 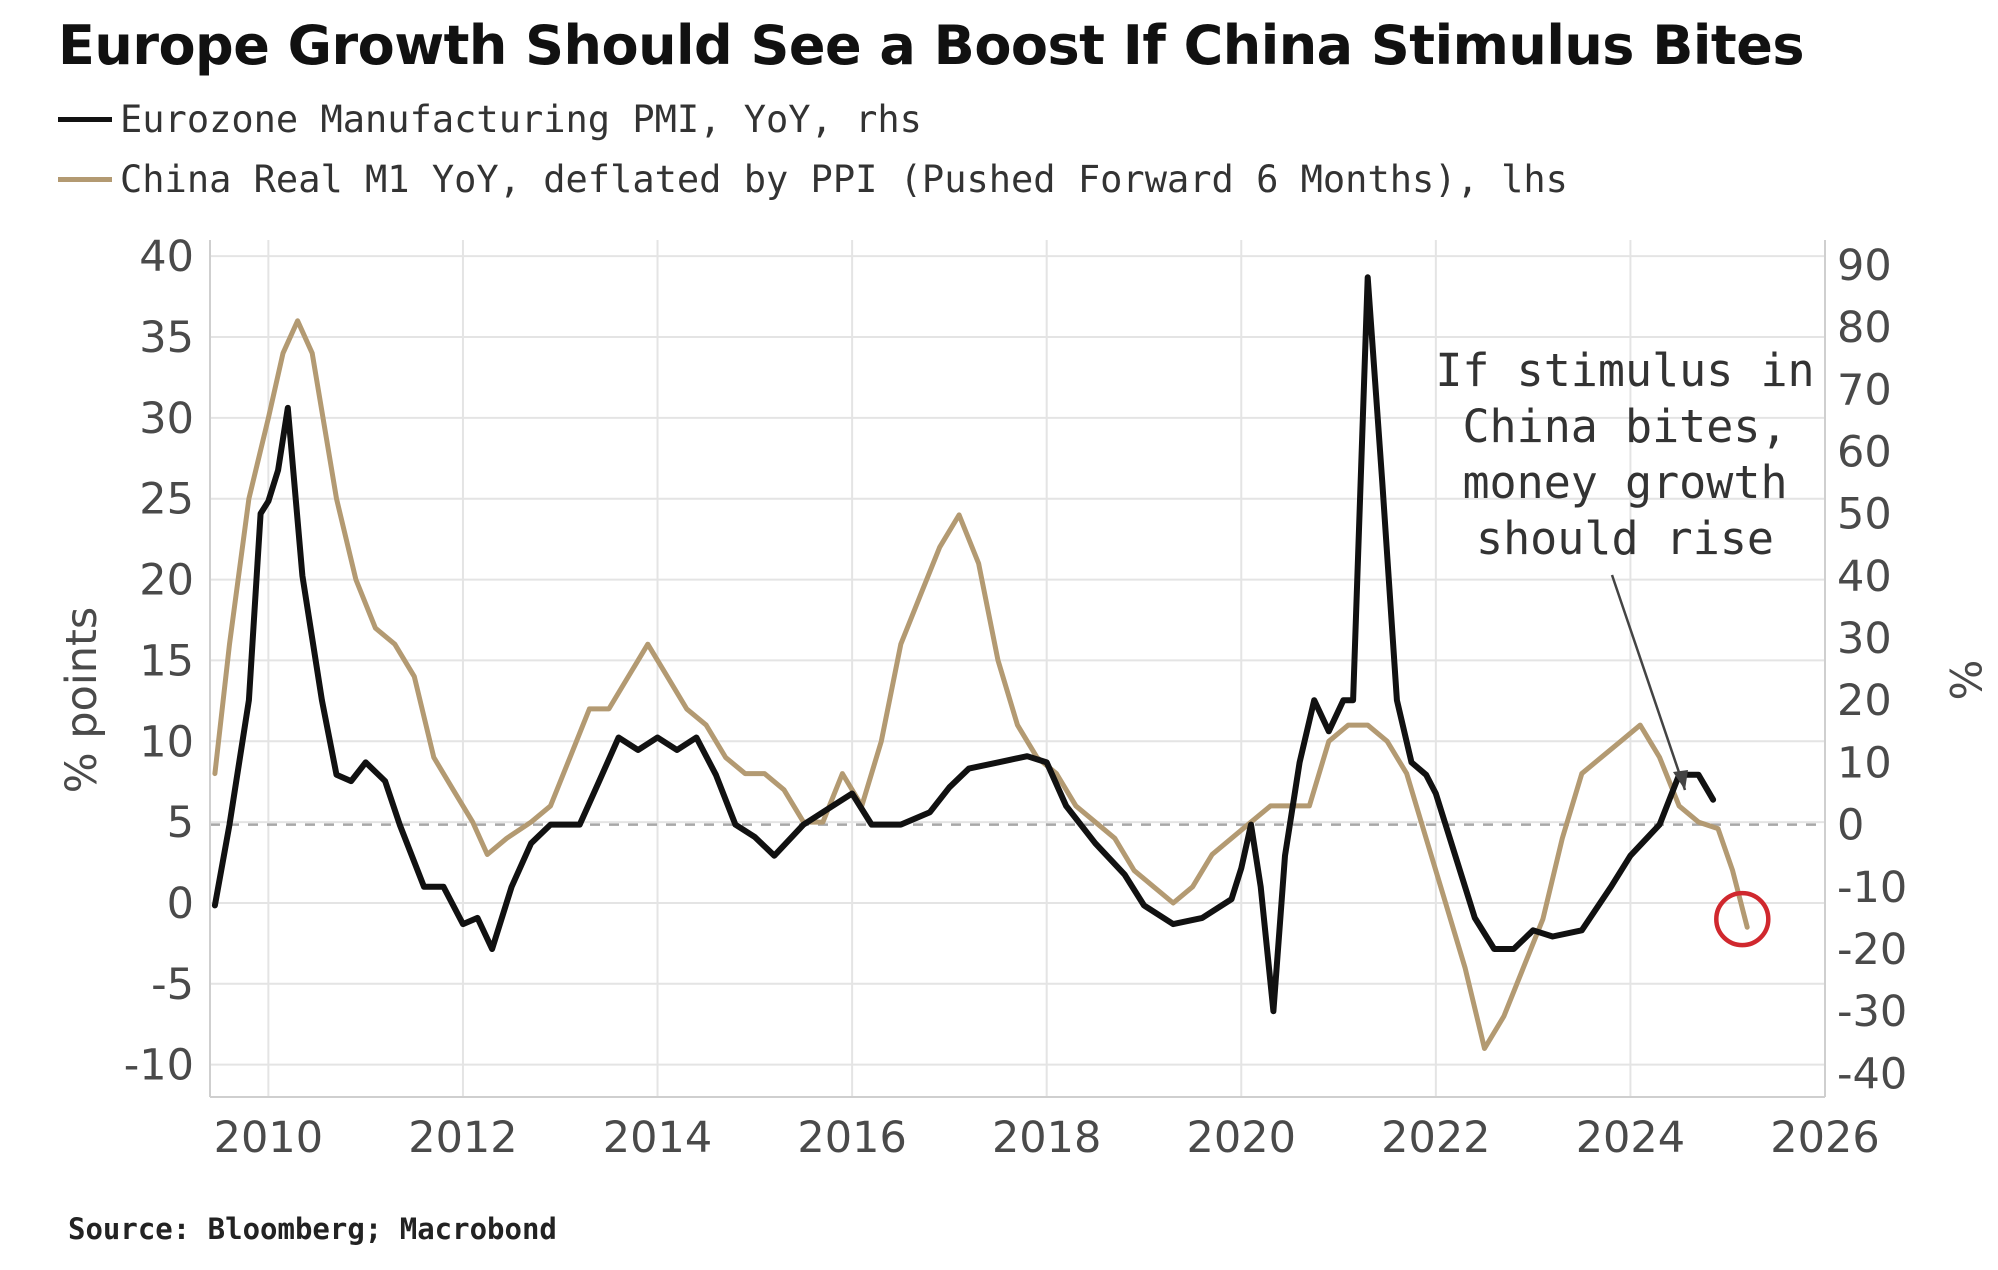 I want to click on left-tick-label: 0, so click(x=180, y=904).